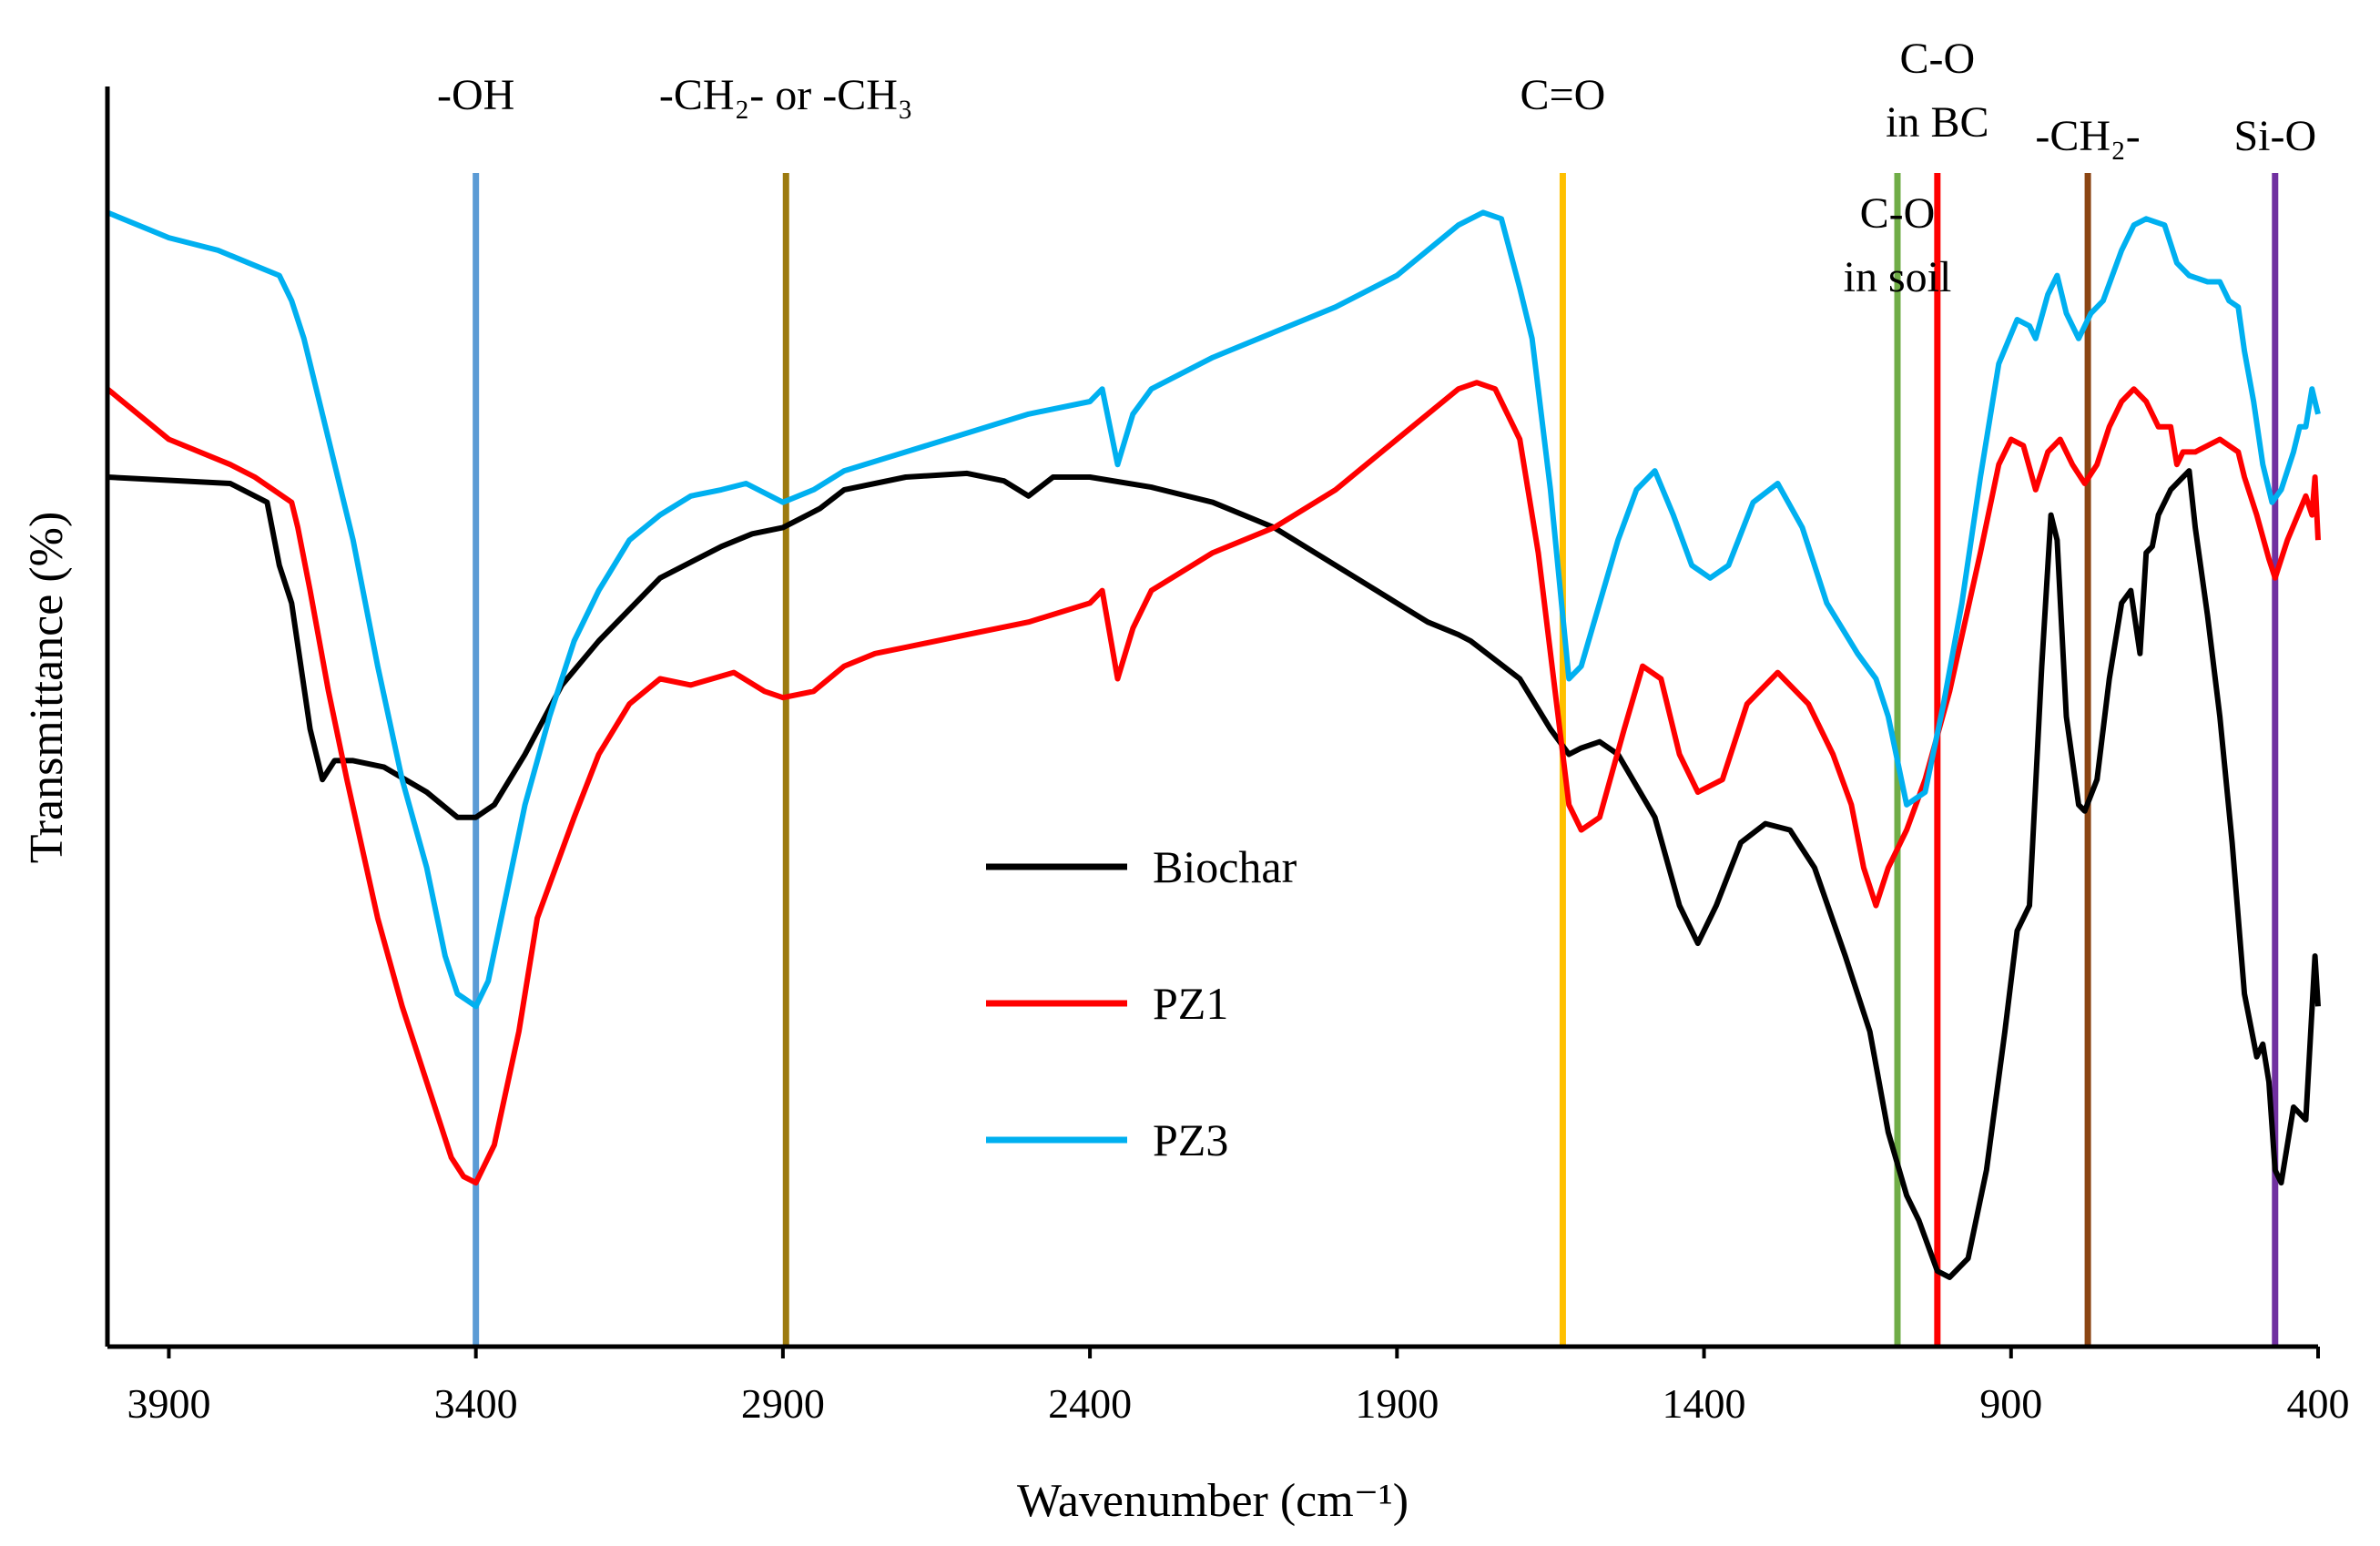 This screenshot has height=1546, width=2380. Describe the element at coordinates (1705, 1403) in the screenshot. I see `x-tick-label-1400: 1400` at that location.